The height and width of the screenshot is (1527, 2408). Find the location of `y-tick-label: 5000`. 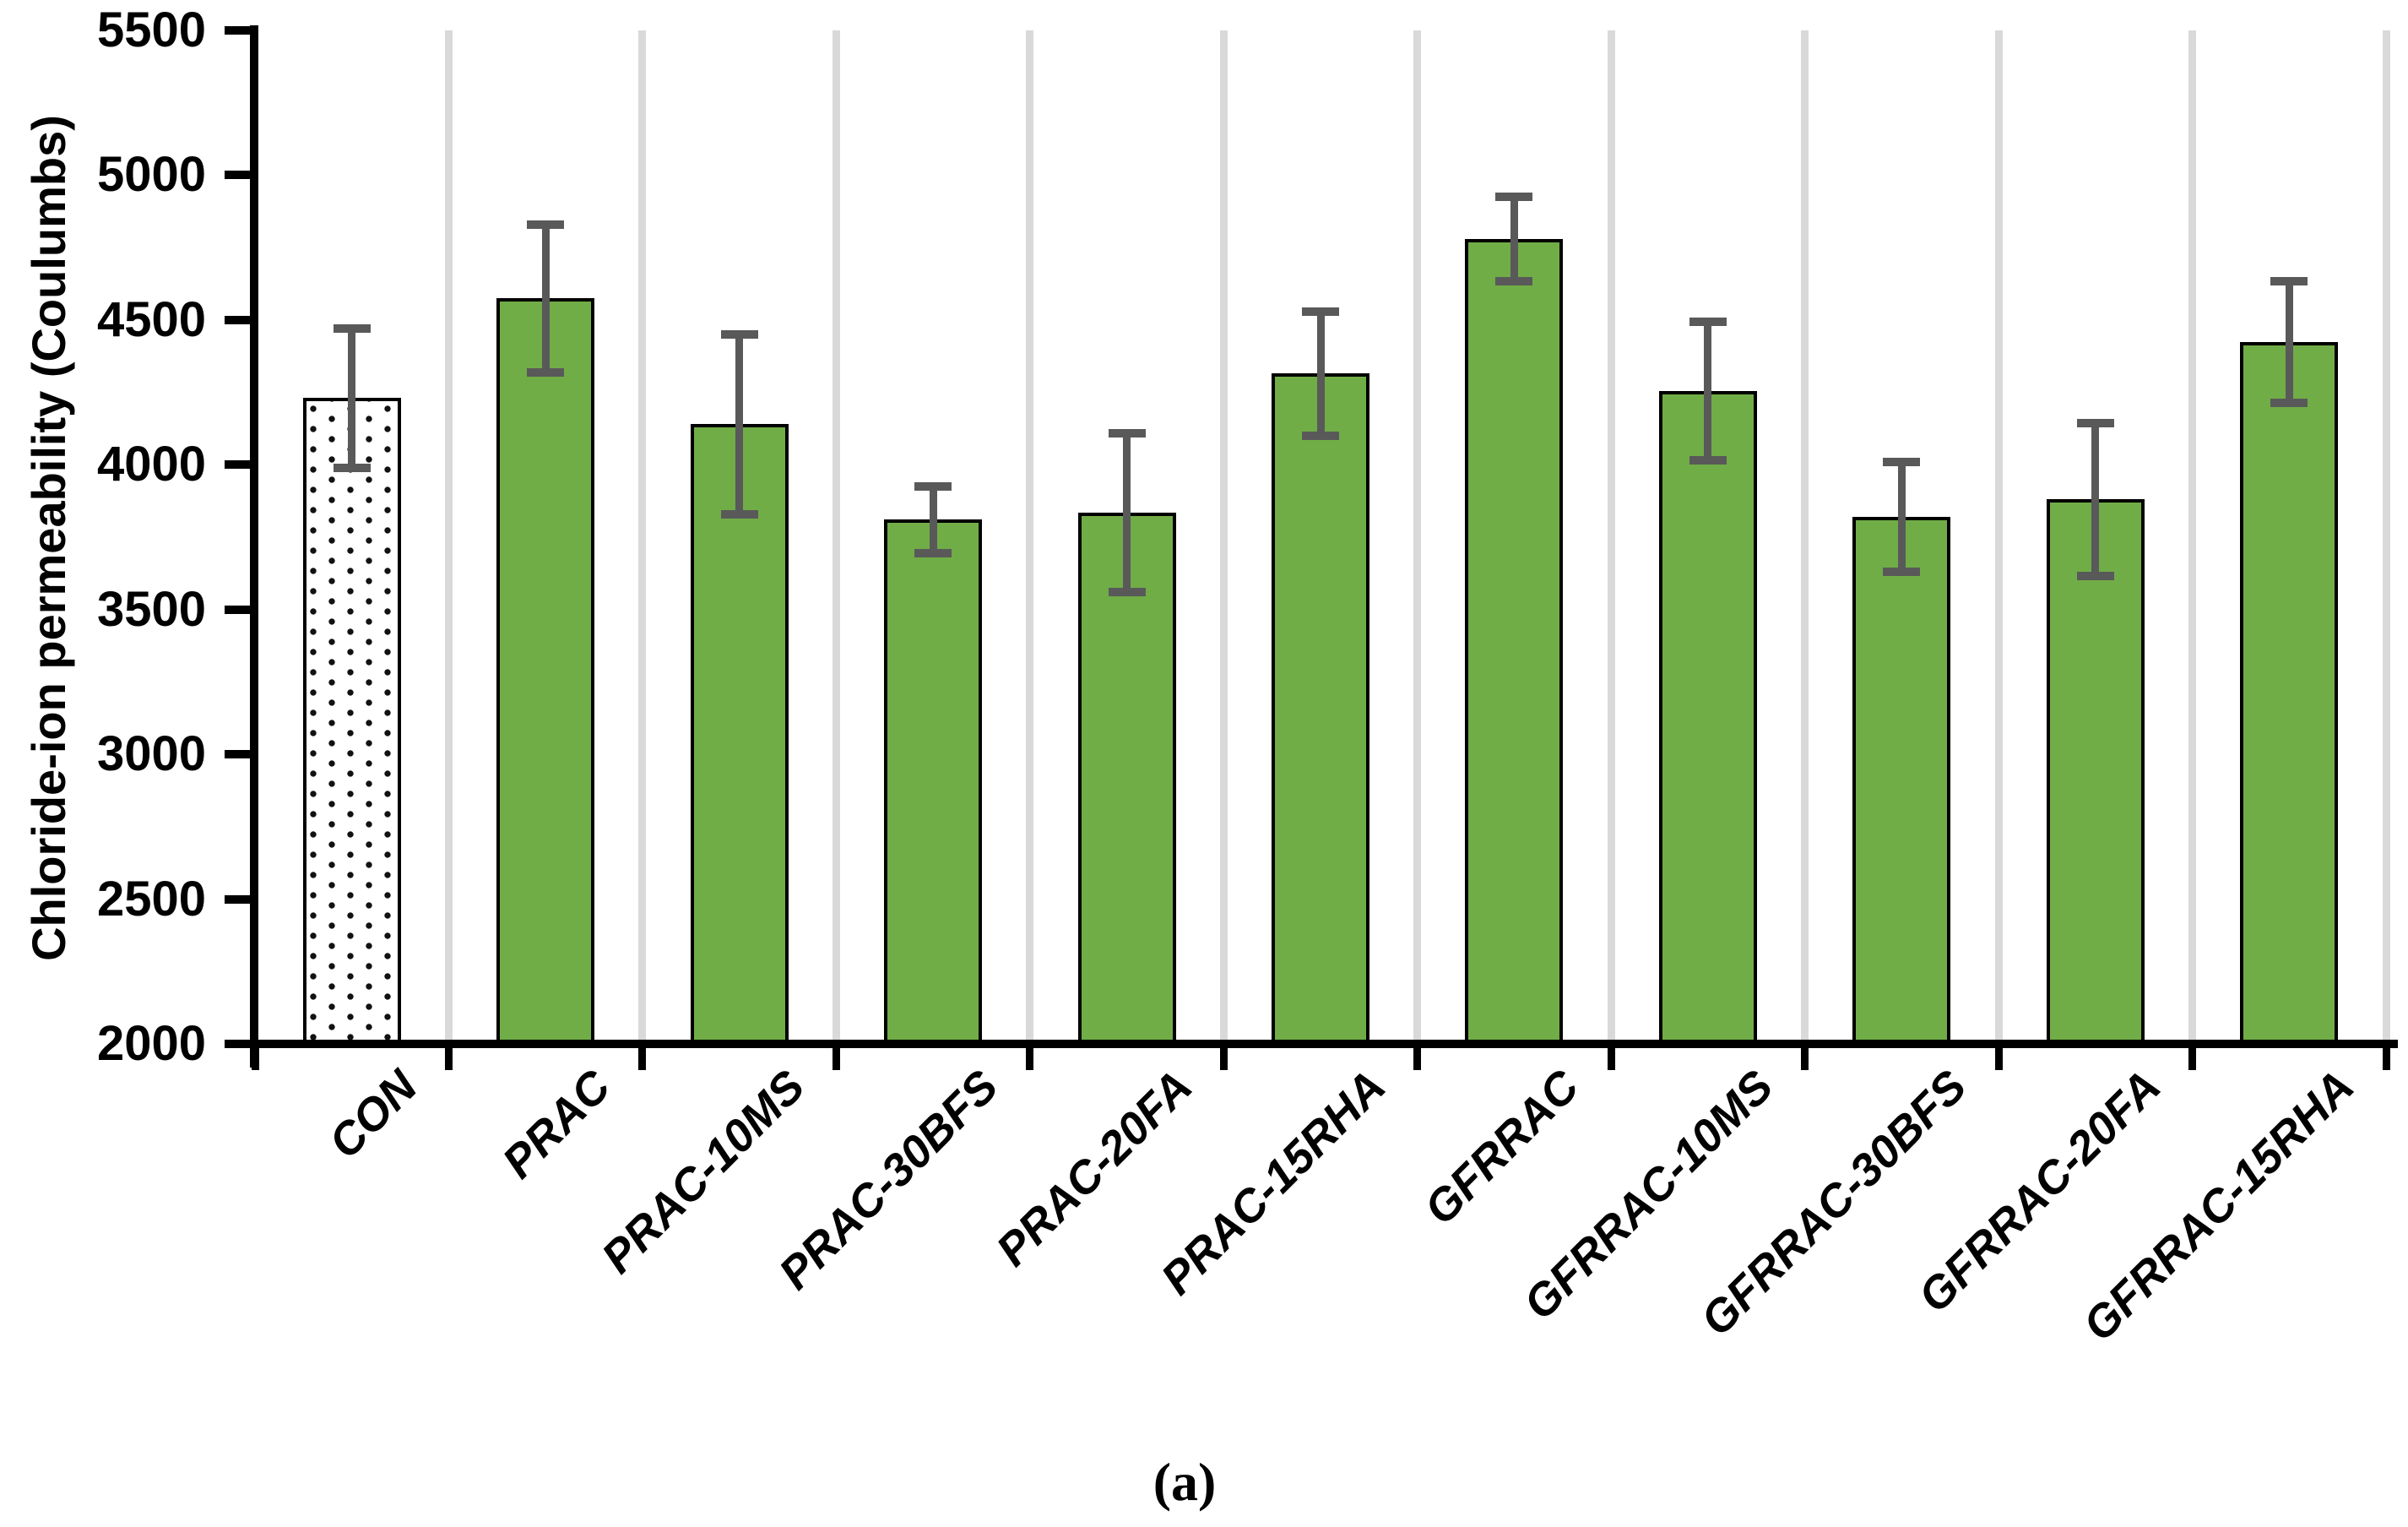

y-tick-label: 5000 is located at coordinates (151, 175).